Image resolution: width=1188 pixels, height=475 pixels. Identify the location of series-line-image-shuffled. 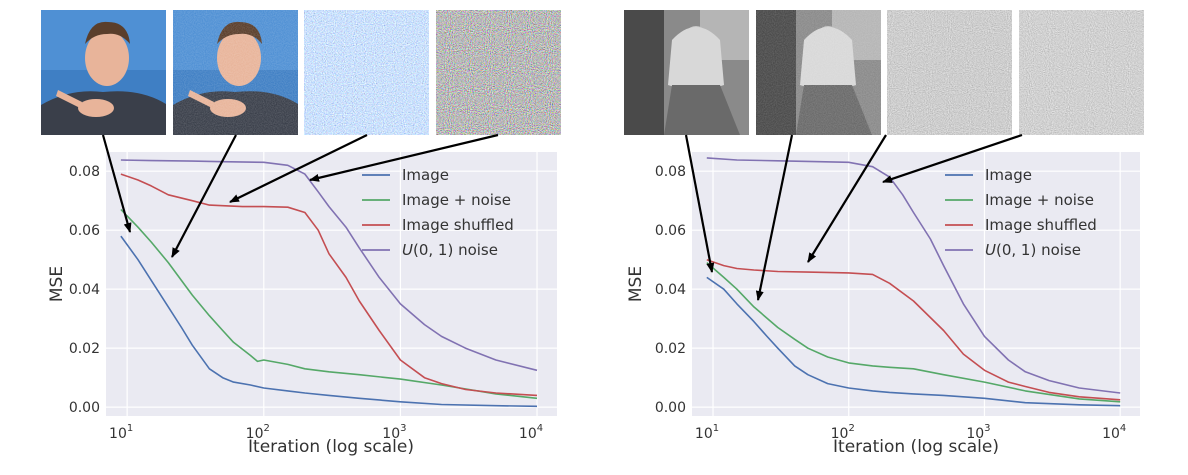
(913, 329).